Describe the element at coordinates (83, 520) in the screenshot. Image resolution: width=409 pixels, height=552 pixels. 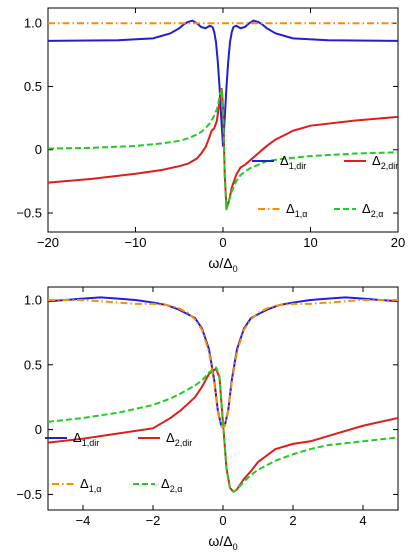
I see `x-tick-label: −4` at that location.